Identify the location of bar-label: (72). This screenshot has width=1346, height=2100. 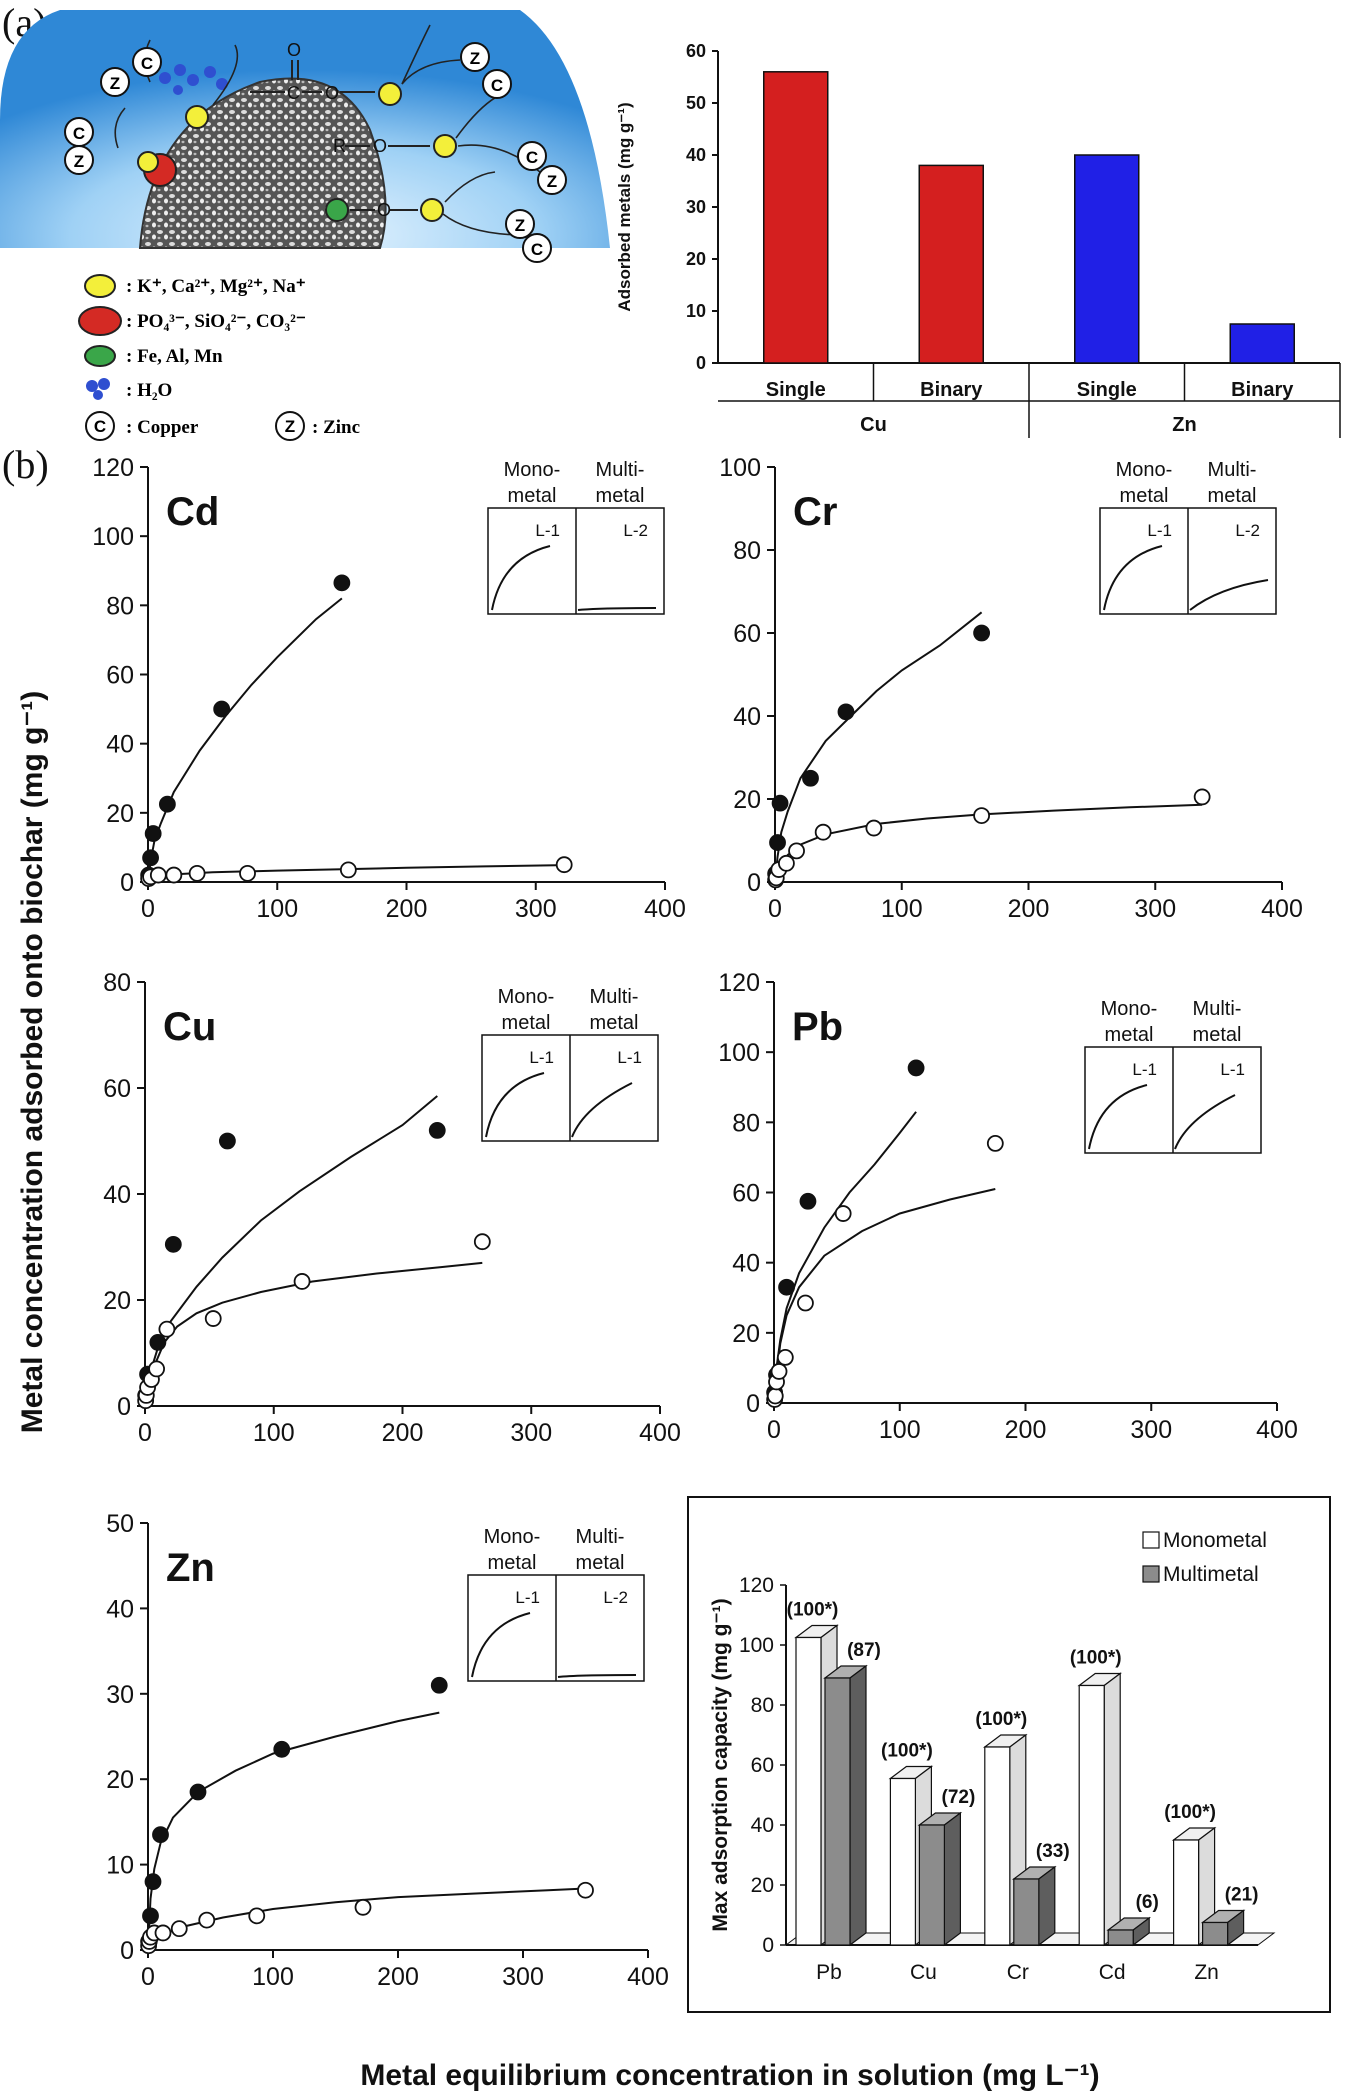
(959, 1797).